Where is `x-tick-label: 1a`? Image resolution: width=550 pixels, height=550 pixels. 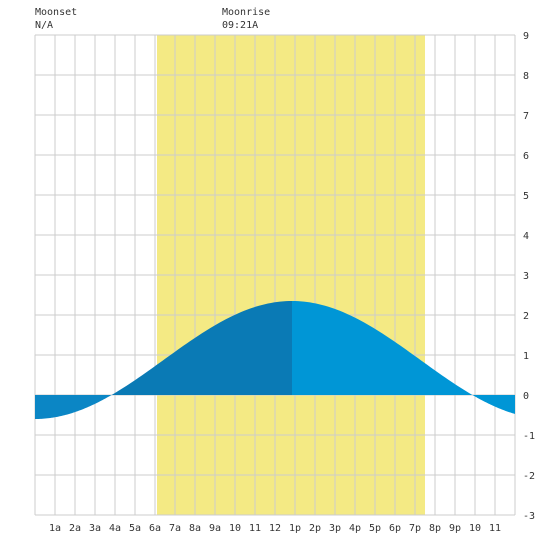 x-tick-label: 1a is located at coordinates (55, 528).